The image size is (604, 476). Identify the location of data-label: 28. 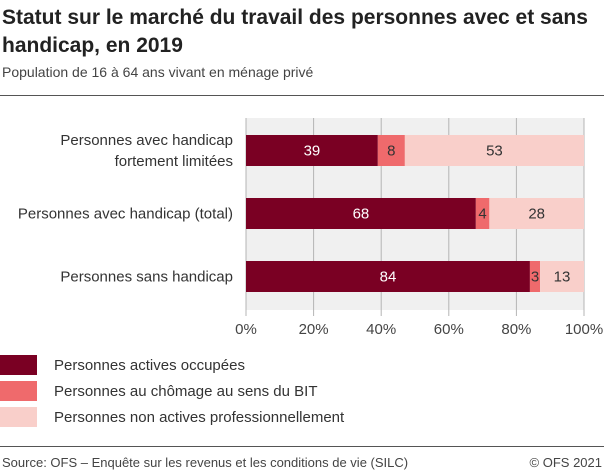
(536, 214).